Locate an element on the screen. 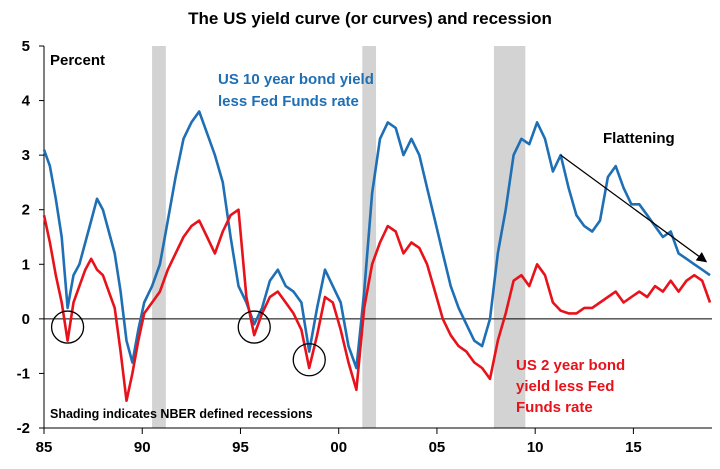  red-series-label-line: US 2 year bond is located at coordinates (570, 365).